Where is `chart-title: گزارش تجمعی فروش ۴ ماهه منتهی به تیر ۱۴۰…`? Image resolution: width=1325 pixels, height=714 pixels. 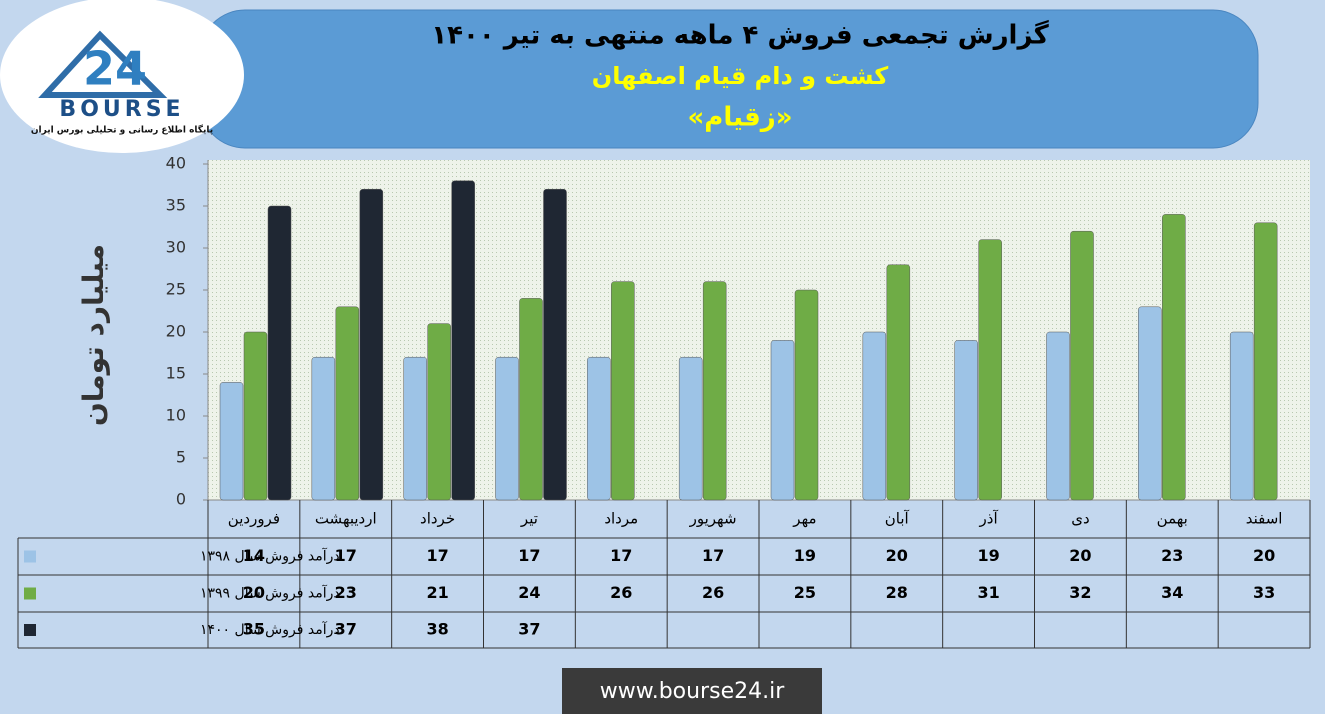
chart-title: گزارش تجمعی فروش ۴ ماهه منتهی به تیر ۱۴۰… is located at coordinates (740, 35).